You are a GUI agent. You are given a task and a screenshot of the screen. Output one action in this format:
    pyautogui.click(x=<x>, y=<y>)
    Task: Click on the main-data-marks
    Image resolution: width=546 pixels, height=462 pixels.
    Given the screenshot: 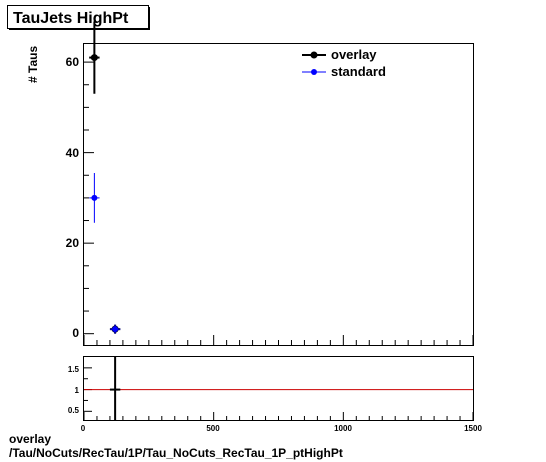 What is the action you would take?
    pyautogui.click(x=105, y=177)
    